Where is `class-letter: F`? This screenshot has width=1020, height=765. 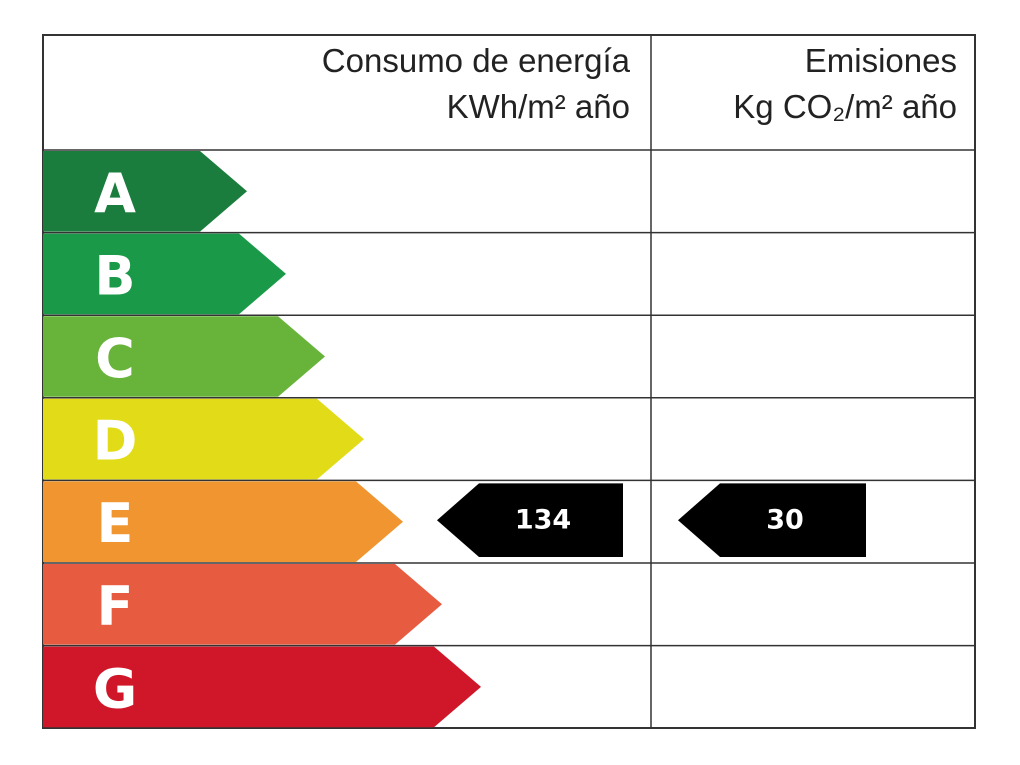 class-letter: F is located at coordinates (115, 606).